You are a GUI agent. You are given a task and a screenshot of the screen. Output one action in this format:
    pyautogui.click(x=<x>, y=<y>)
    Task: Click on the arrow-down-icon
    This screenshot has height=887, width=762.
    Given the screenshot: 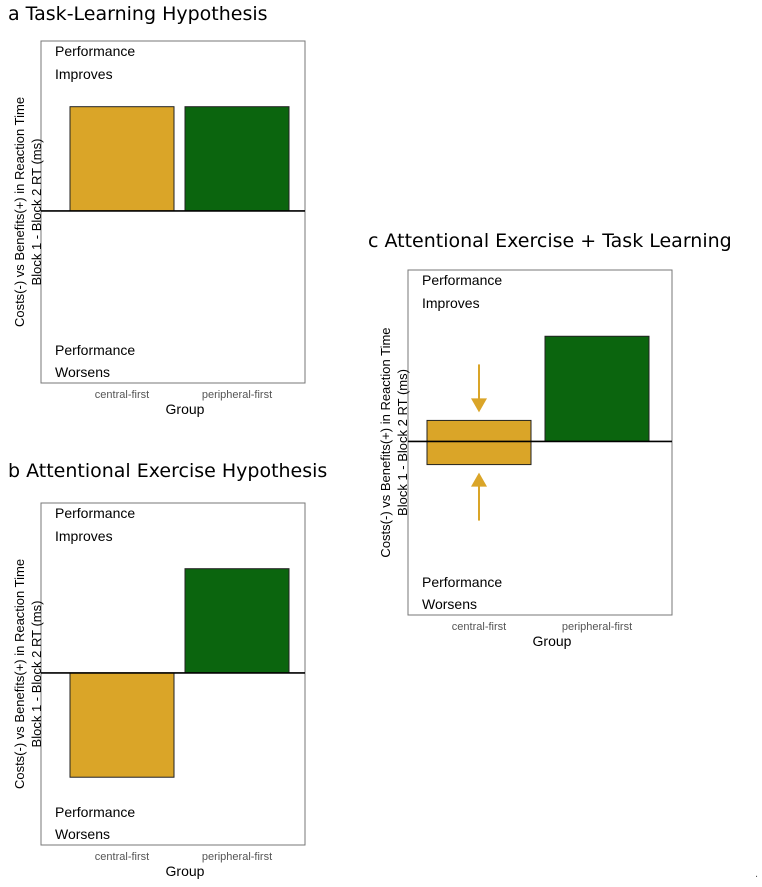 What is the action you would take?
    pyautogui.click(x=479, y=388)
    